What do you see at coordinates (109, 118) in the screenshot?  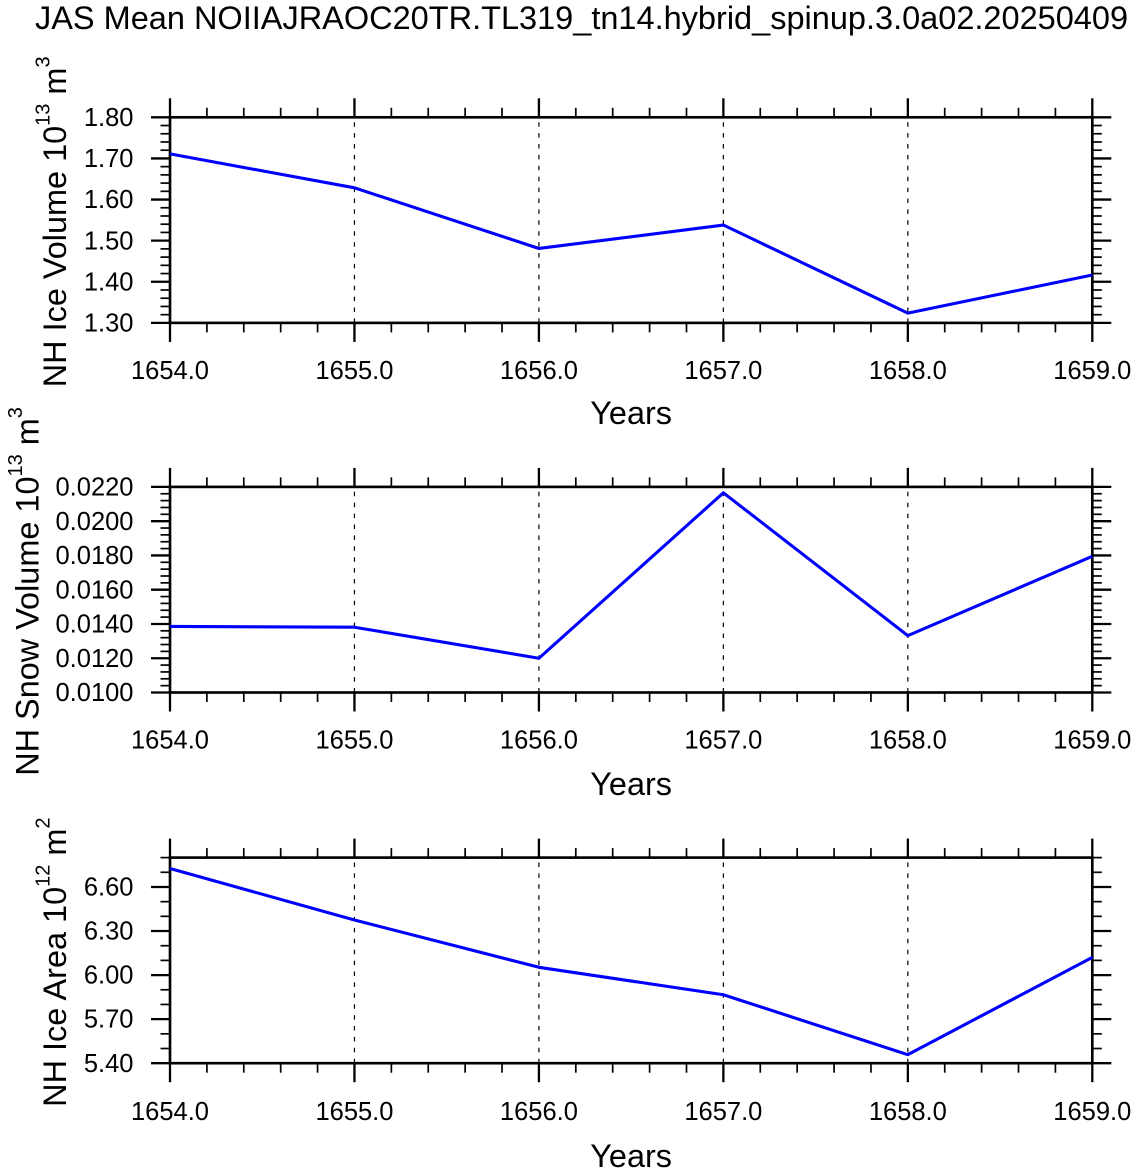 I see `svg-text: 1.80` at bounding box center [109, 118].